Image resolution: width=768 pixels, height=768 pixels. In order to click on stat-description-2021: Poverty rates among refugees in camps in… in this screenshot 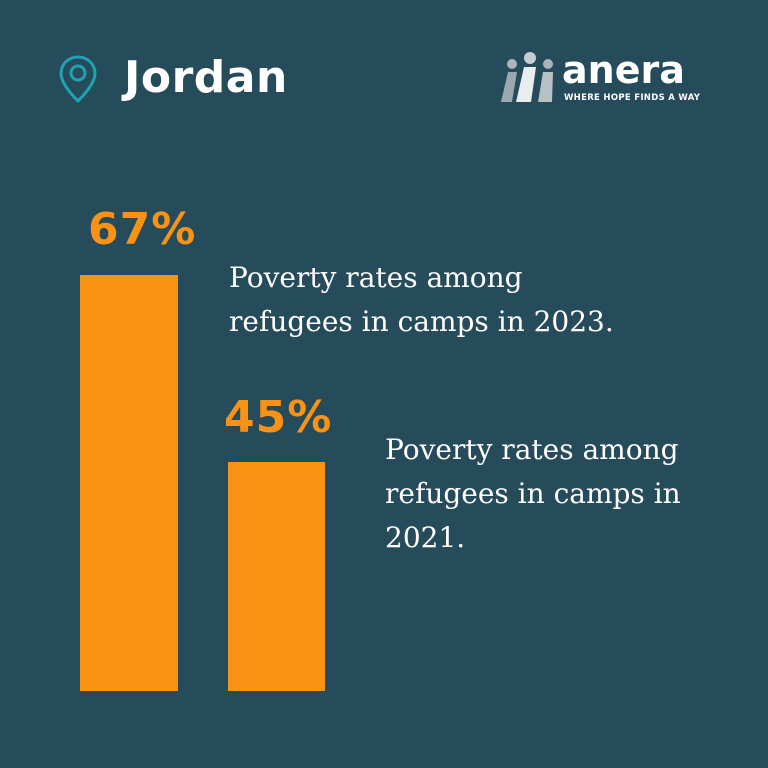, I will do `click(533, 493)`.